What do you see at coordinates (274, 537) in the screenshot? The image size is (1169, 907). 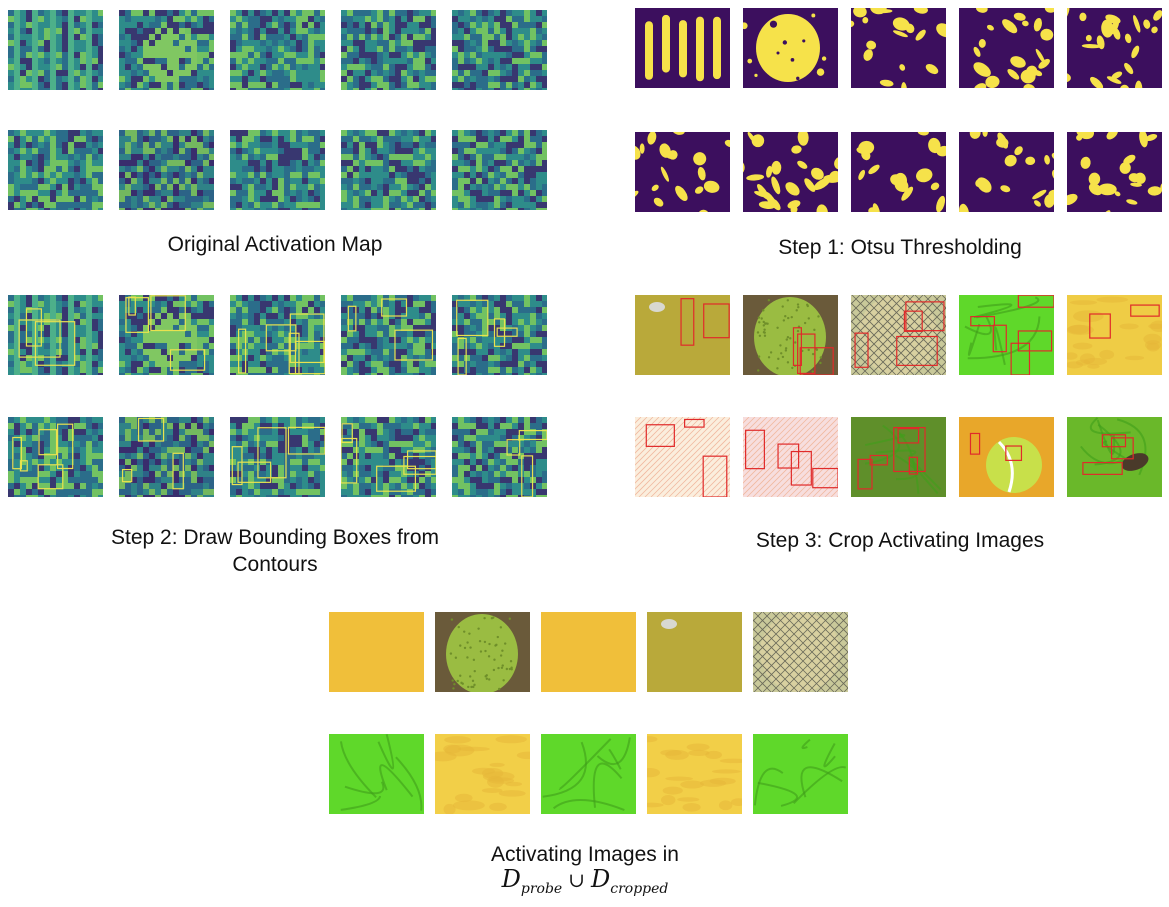 I see `caption-bbox-line1: Step 2: Draw Bounding Boxes from` at bounding box center [274, 537].